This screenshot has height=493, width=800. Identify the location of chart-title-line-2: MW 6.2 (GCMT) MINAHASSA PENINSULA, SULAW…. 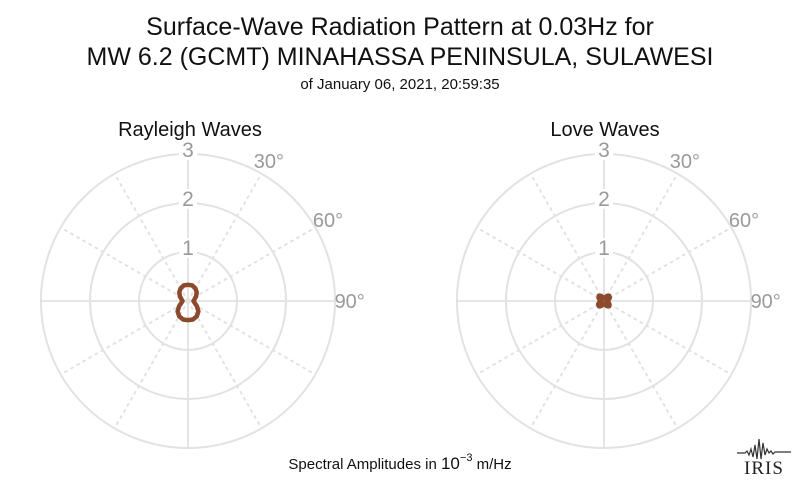
(400, 57).